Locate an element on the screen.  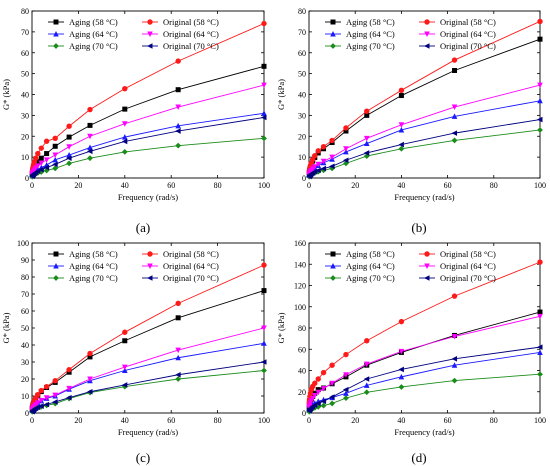
y-tick-label: 70 is located at coordinates (25, 294).